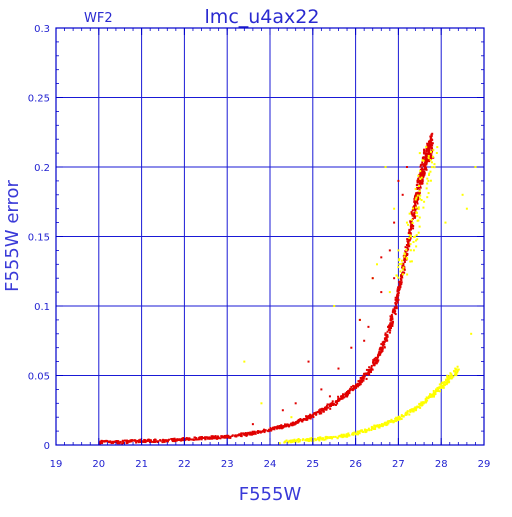 This screenshot has width=512, height=517. What do you see at coordinates (262, 17) in the screenshot?
I see `chart-title: lmc_u4ax22` at bounding box center [262, 17].